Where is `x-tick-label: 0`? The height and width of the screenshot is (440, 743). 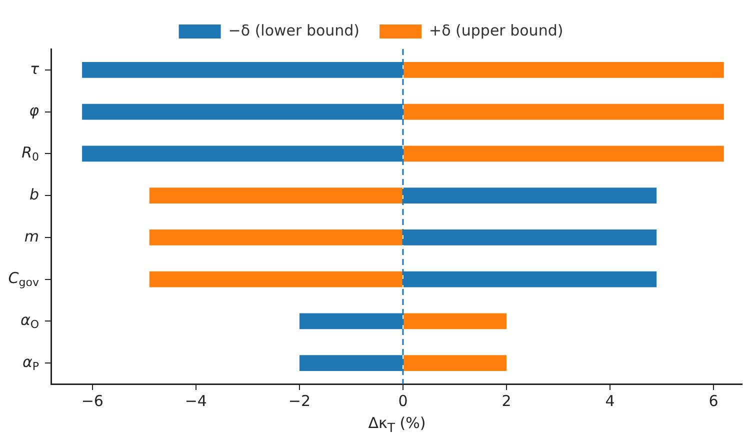 x-tick-label: 0 is located at coordinates (403, 401).